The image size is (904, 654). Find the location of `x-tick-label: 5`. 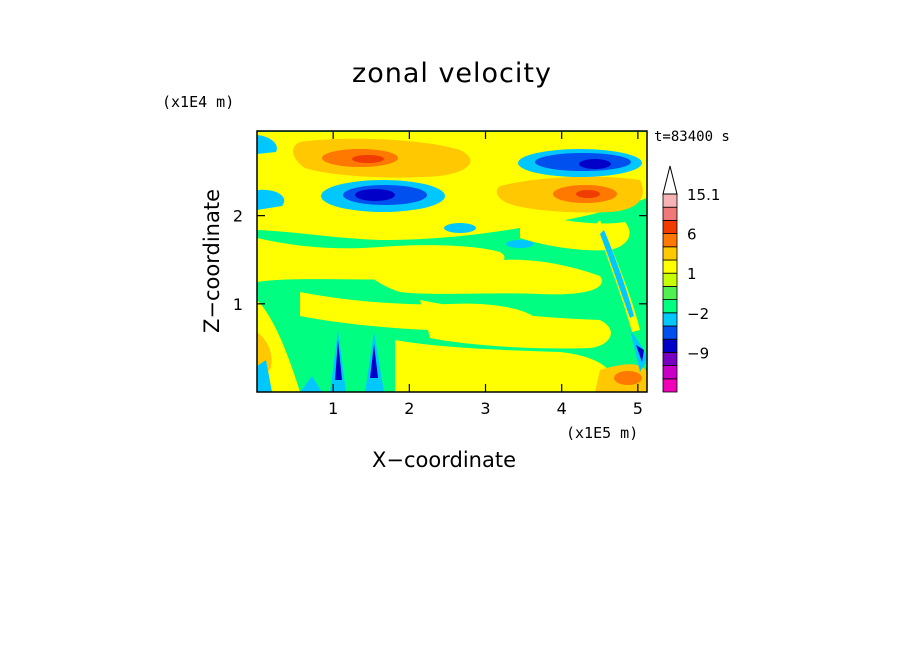

x-tick-label: 5 is located at coordinates (638, 408).